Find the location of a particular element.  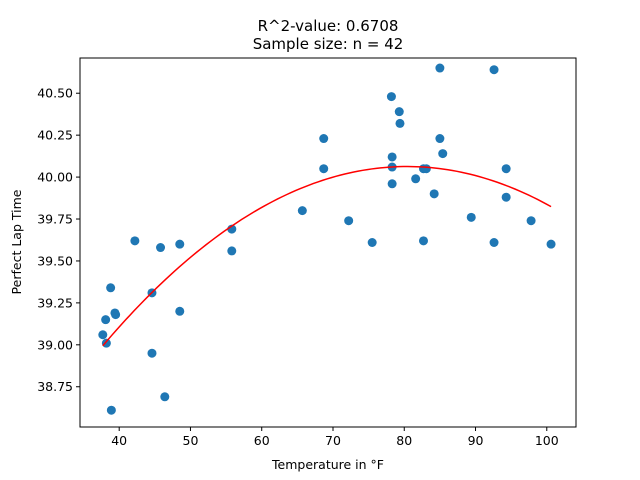

x-tick-label: 70 is located at coordinates (333, 440).